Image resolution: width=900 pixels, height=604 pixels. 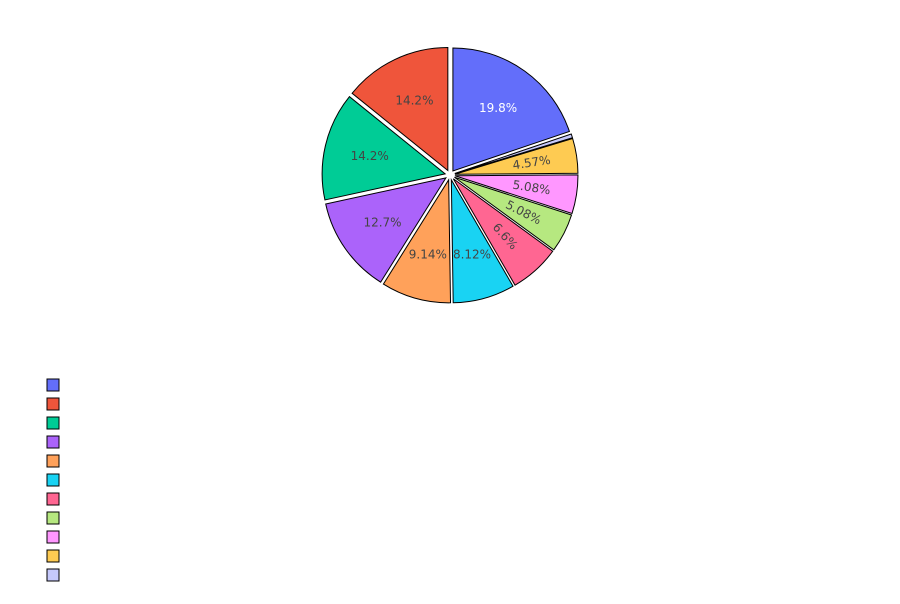 I want to click on pie-slice-label: 4.57%, so click(x=532, y=163).